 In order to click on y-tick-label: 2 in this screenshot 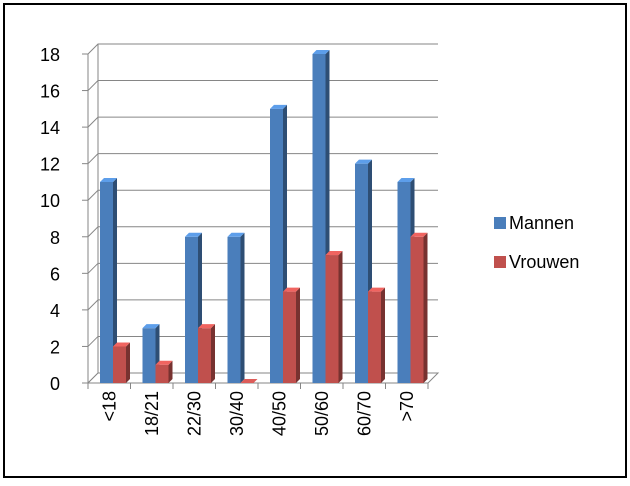, I will do `click(55, 347)`.